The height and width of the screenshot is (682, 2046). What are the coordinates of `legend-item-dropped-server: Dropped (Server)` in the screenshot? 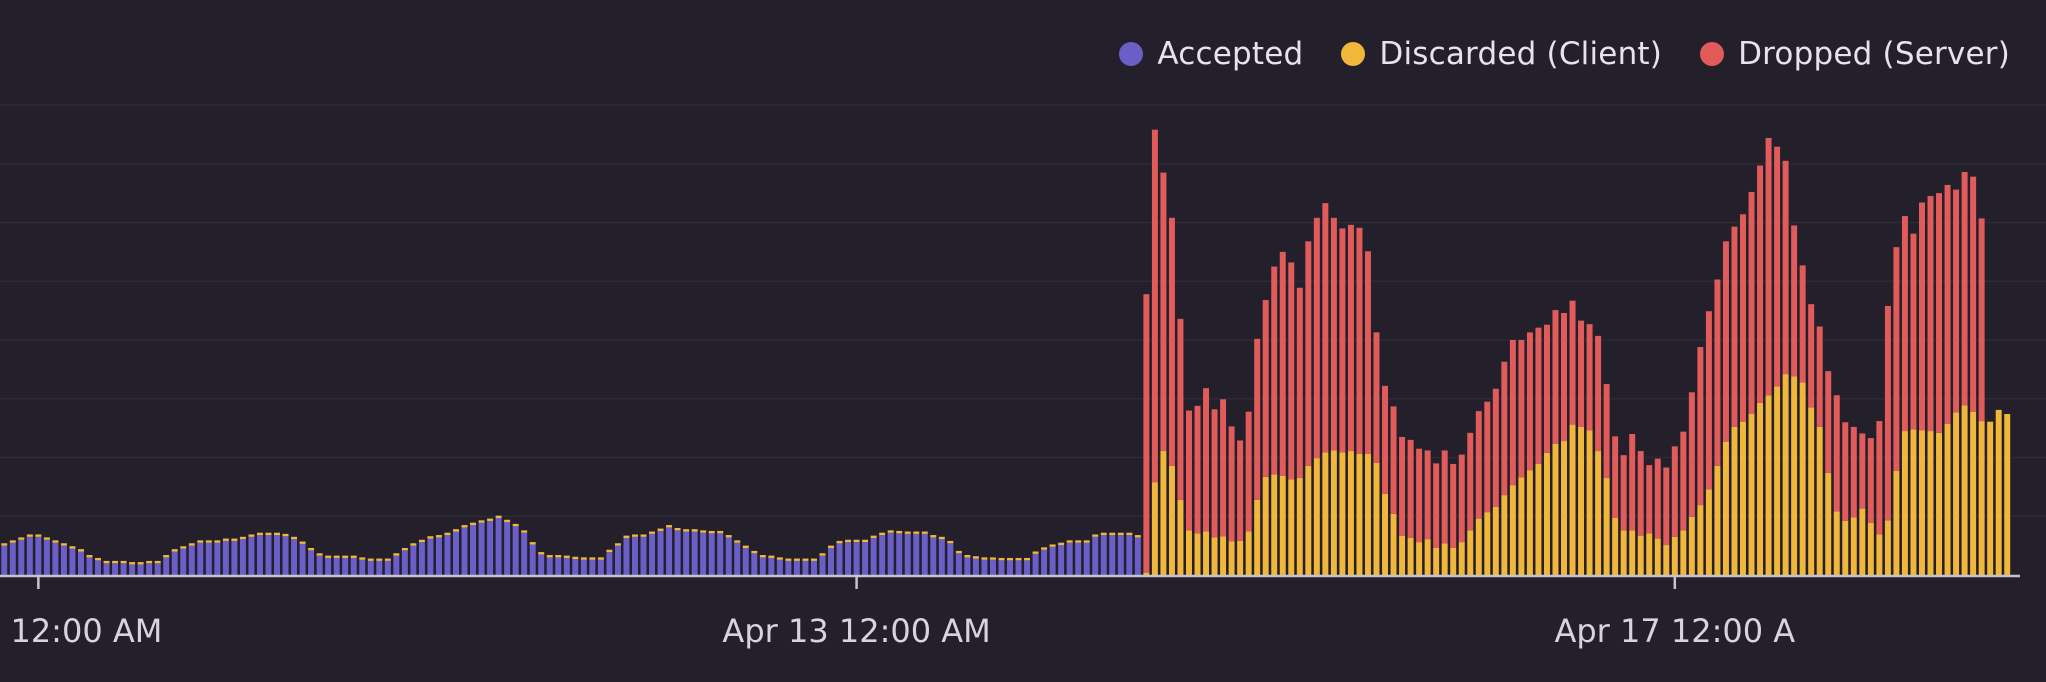 It's located at (1855, 54).